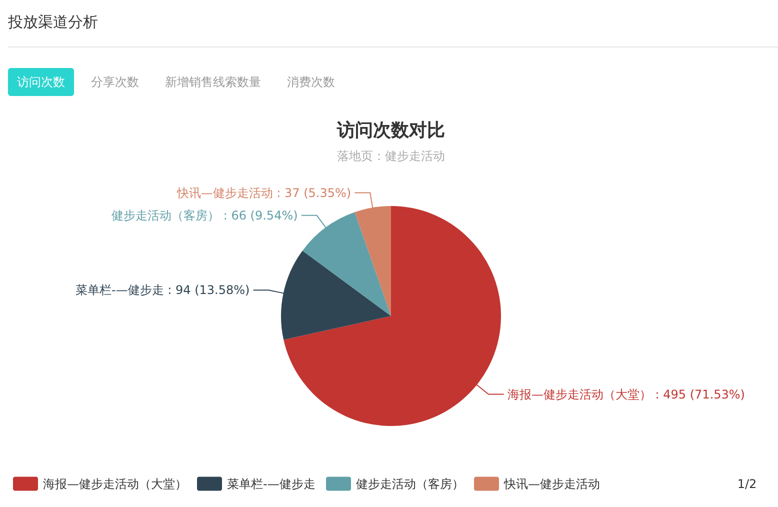 The width and height of the screenshot is (778, 507). What do you see at coordinates (551, 483) in the screenshot?
I see `legend-label: 快讯—健步走活动` at bounding box center [551, 483].